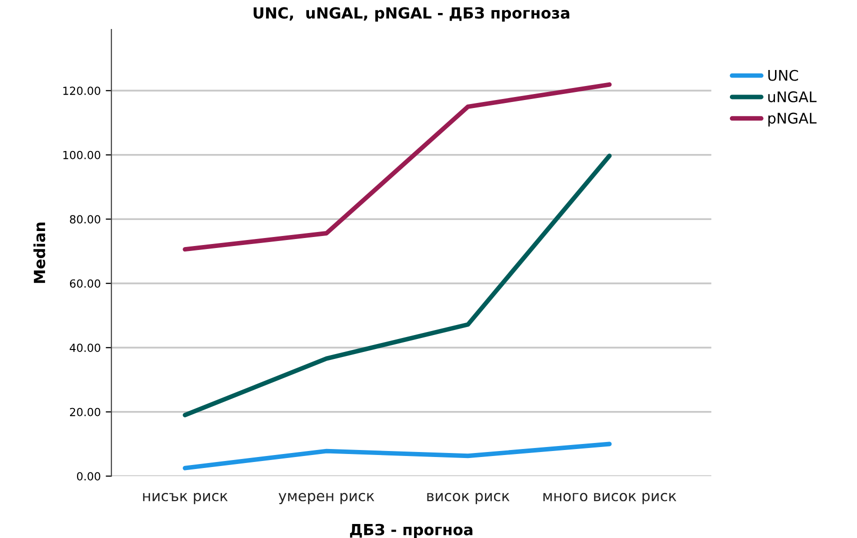  Describe the element at coordinates (81, 155) in the screenshot. I see `y-tick-label: 100.00` at that location.